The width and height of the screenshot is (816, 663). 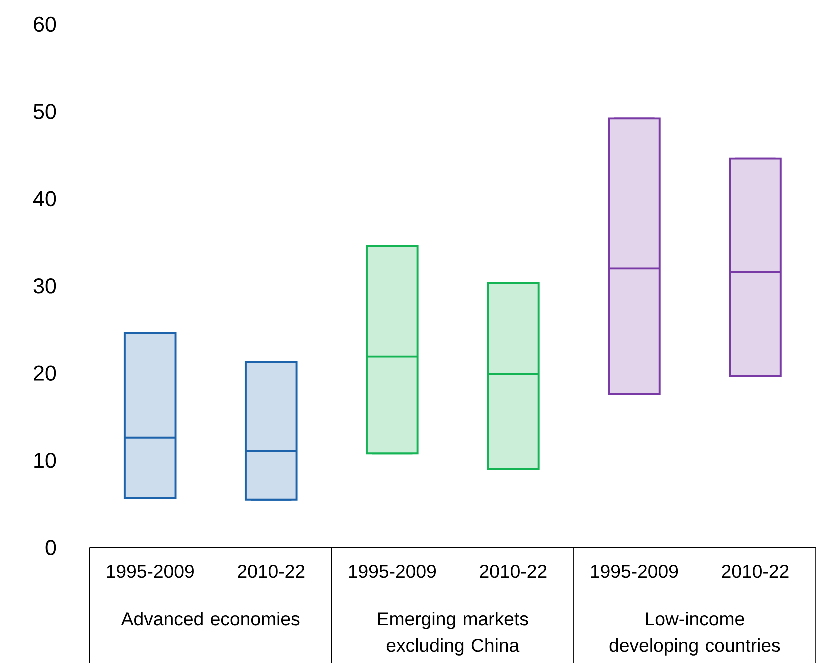 I want to click on y-tick-label: 0, so click(x=51, y=548).